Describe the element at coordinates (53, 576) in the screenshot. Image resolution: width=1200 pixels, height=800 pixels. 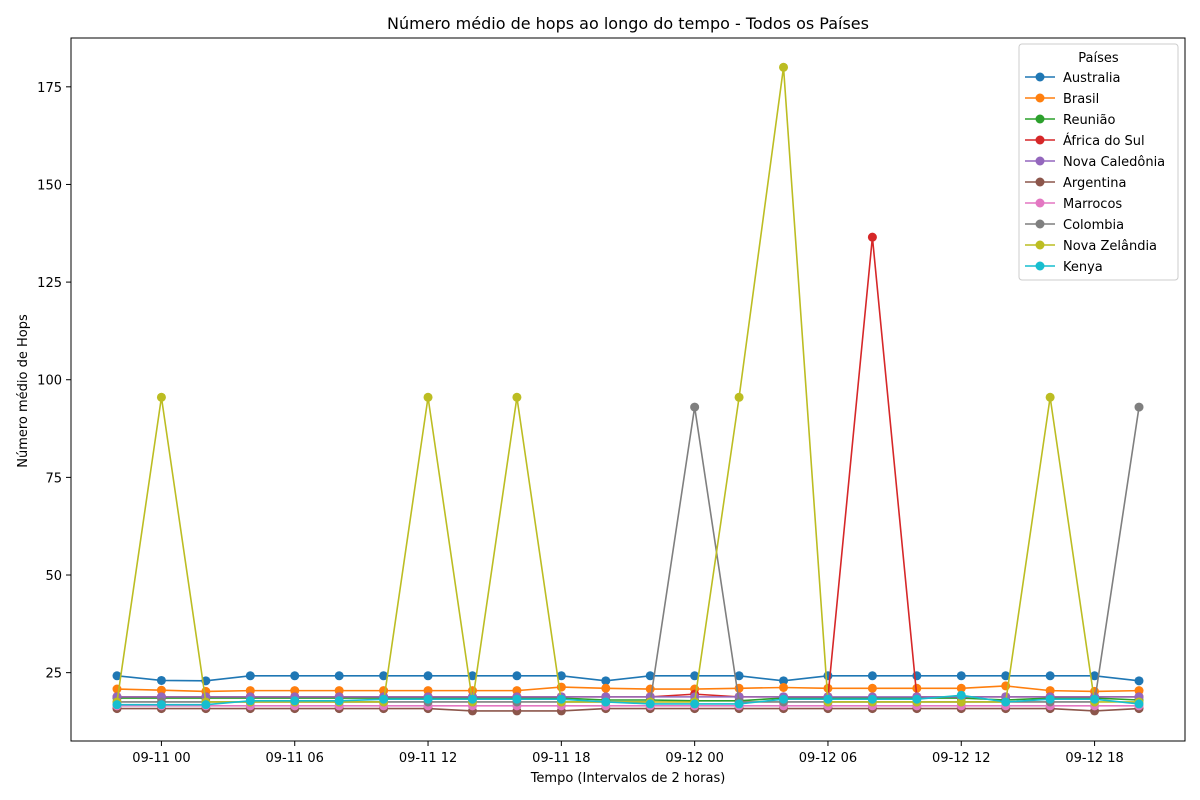
I see `y-tick-label: 50` at that location.